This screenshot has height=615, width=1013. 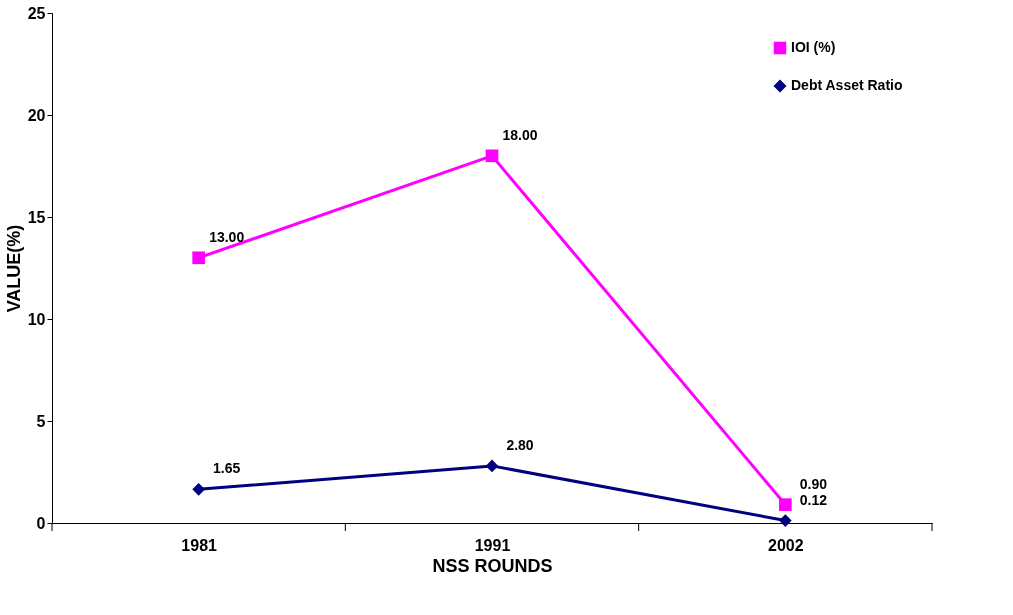 I want to click on y-tick-label: 10, so click(x=36, y=319).